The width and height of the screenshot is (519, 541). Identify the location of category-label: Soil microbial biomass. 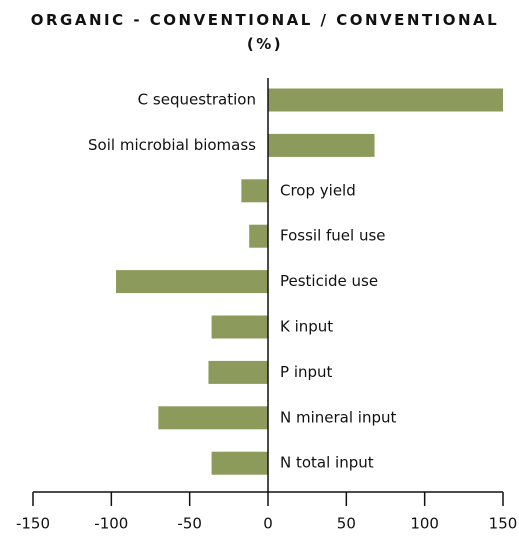
(172, 145).